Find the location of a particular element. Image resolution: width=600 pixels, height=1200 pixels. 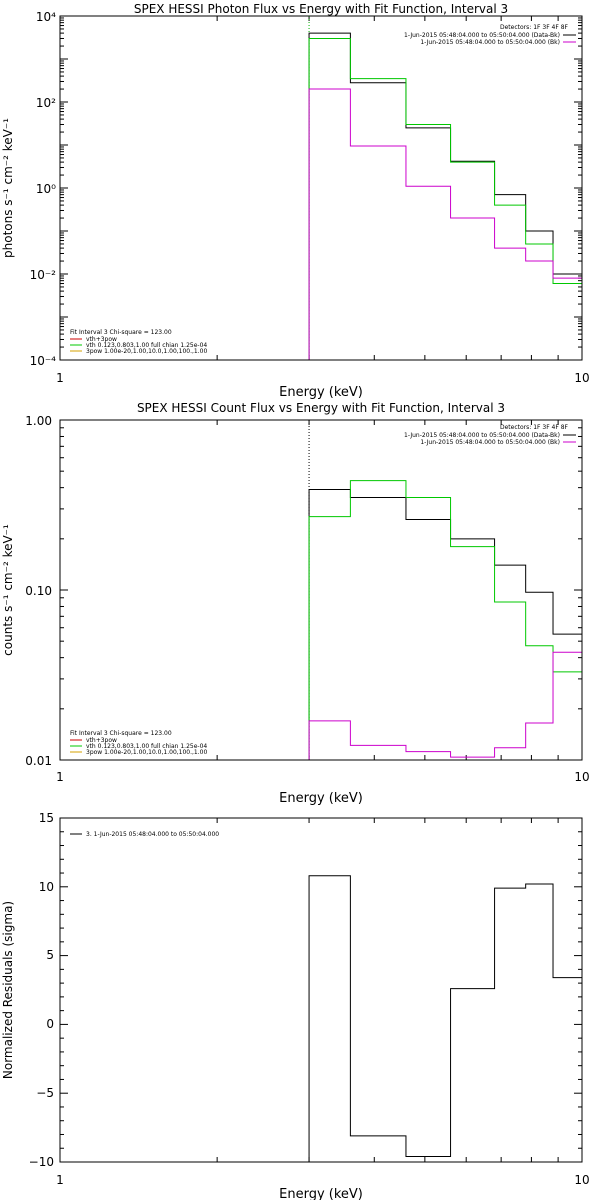

y-tick-label: 15 is located at coordinates (46, 818).